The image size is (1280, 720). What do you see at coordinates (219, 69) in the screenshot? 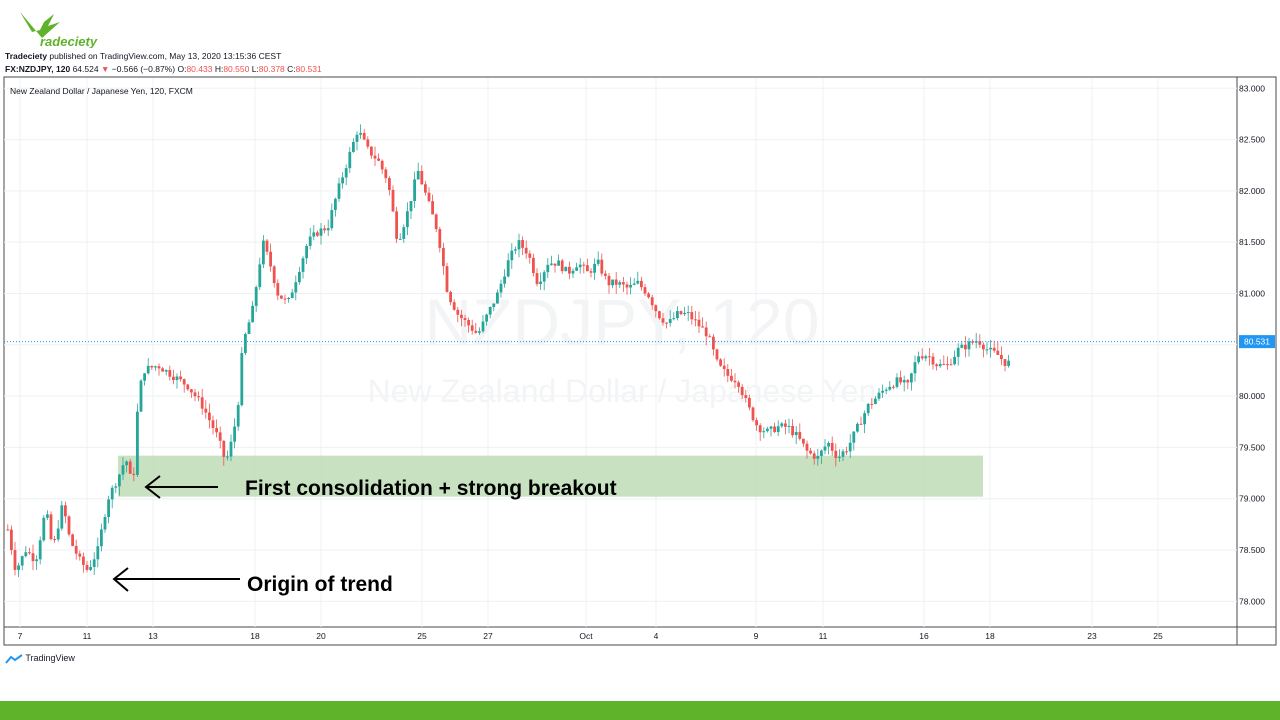
I see `high-label: H:` at bounding box center [219, 69].